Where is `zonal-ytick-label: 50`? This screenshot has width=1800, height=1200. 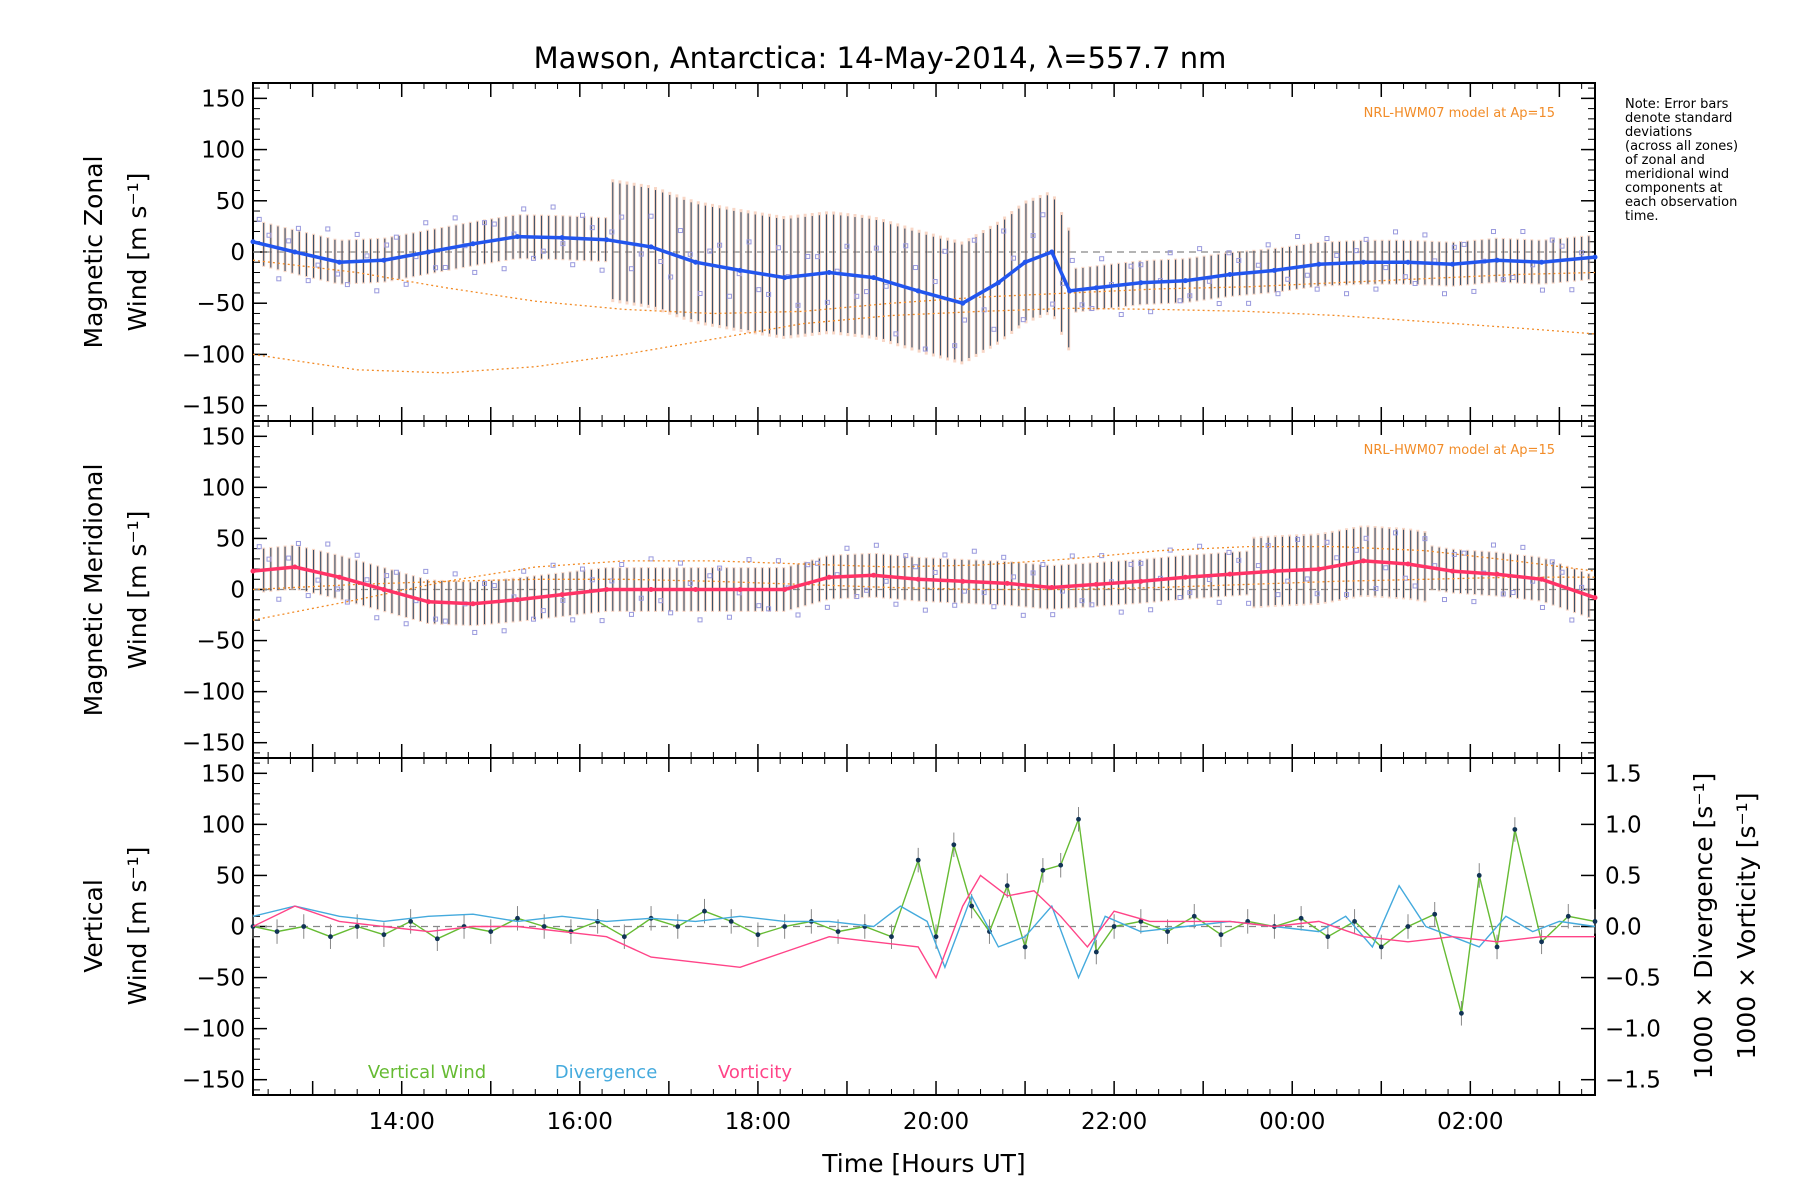
zonal-ytick-label: 50 is located at coordinates (230, 202).